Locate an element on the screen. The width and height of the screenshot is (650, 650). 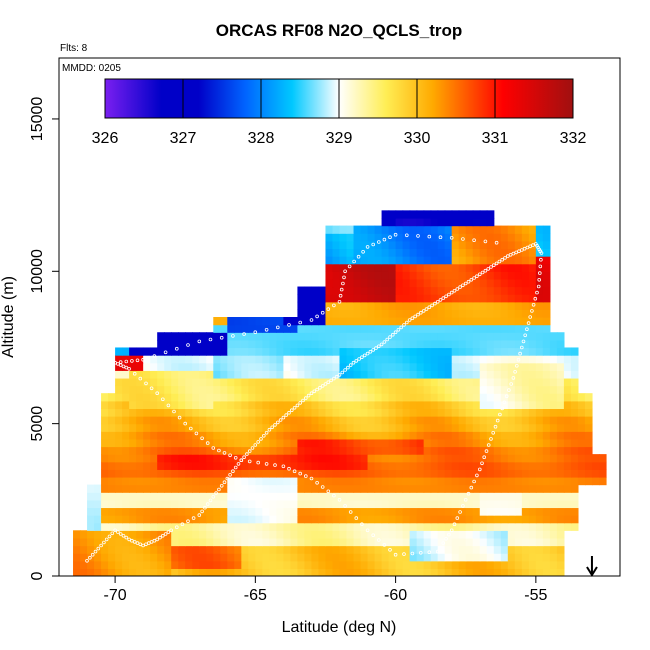
y-axis-label: Altitude (m) is located at coordinates (8, 317).